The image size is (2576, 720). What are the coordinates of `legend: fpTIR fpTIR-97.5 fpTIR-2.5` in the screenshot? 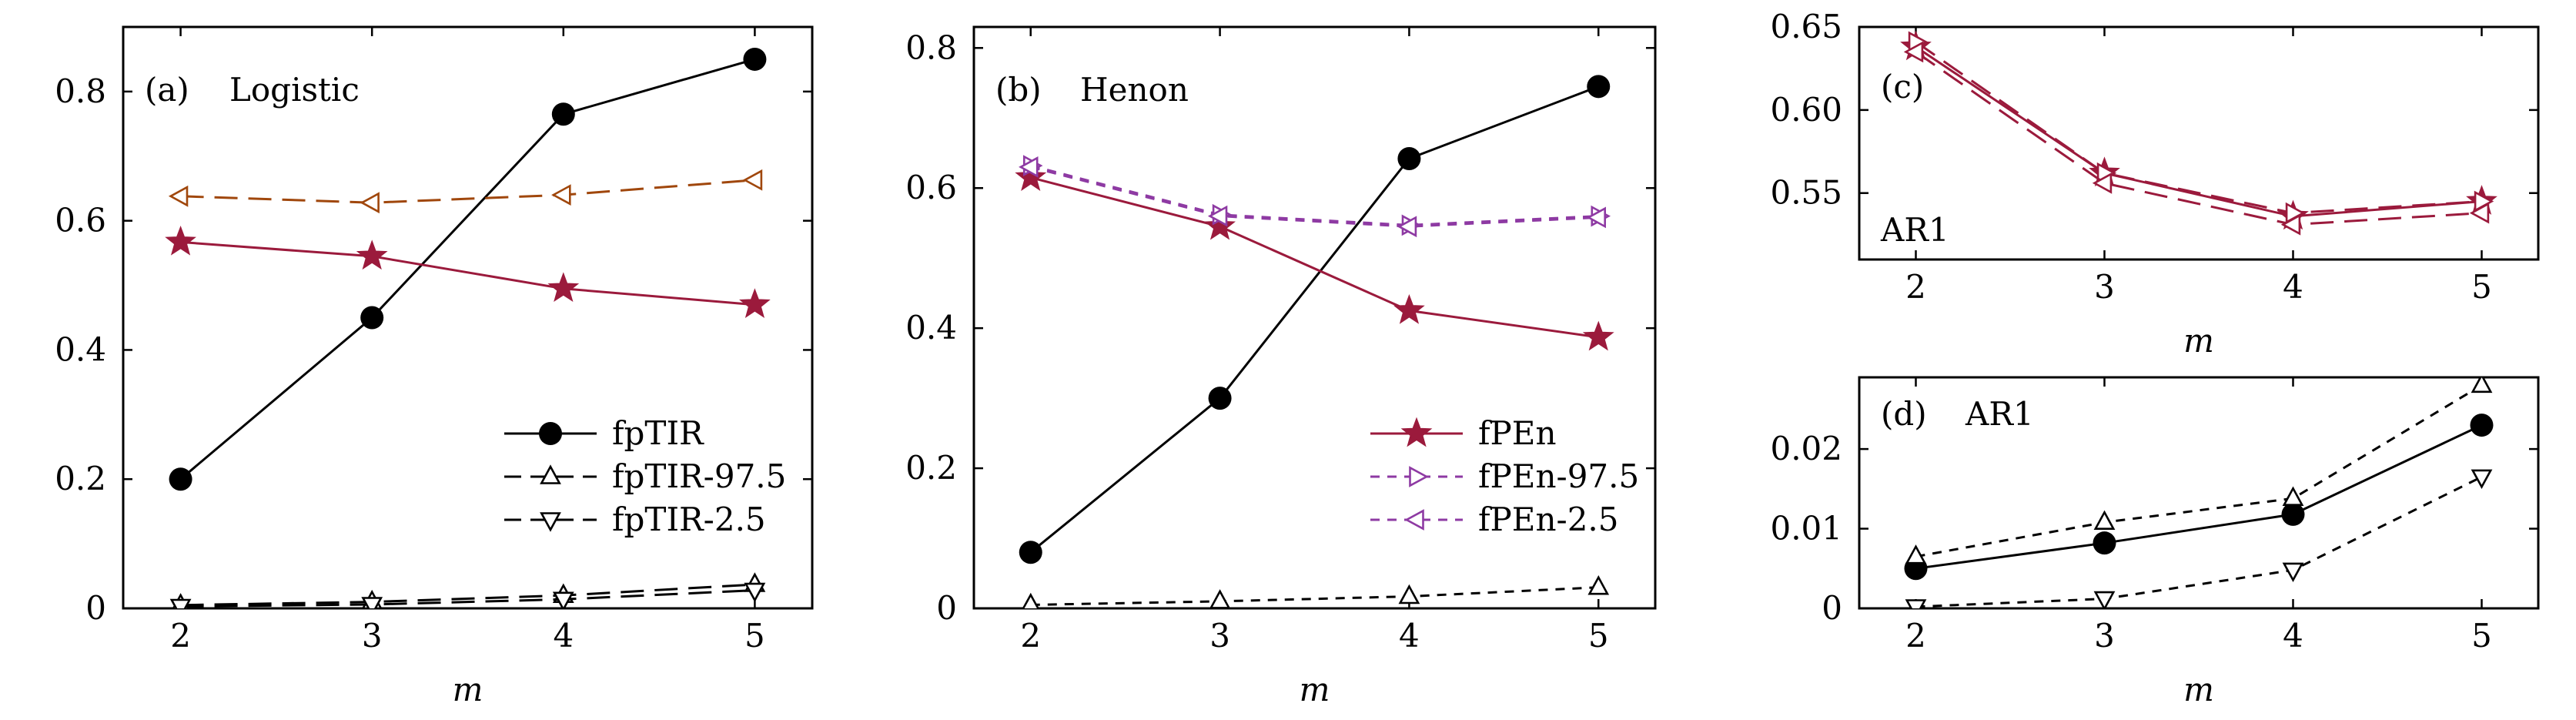 It's located at (645, 476).